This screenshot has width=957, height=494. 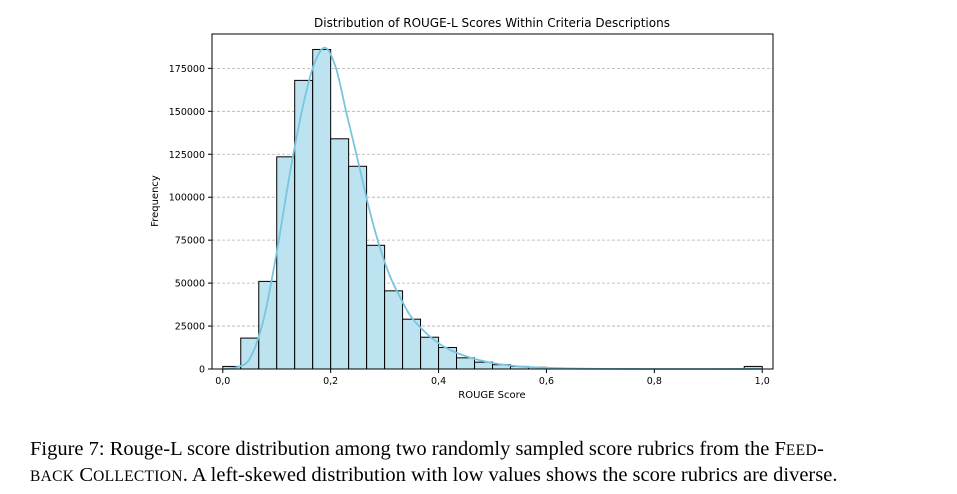 What do you see at coordinates (820, 449) in the screenshot?
I see `caption-hyphen: -` at bounding box center [820, 449].